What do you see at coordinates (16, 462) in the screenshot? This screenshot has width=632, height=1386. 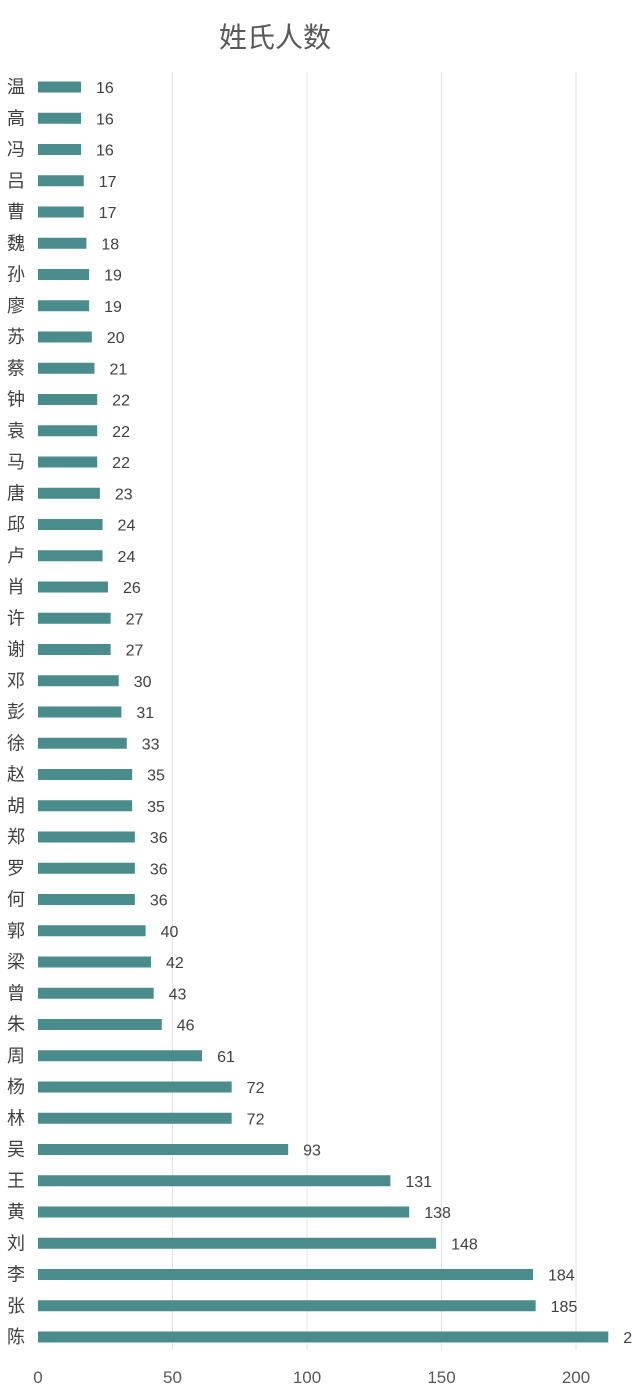 I see `category-label: 马` at bounding box center [16, 462].